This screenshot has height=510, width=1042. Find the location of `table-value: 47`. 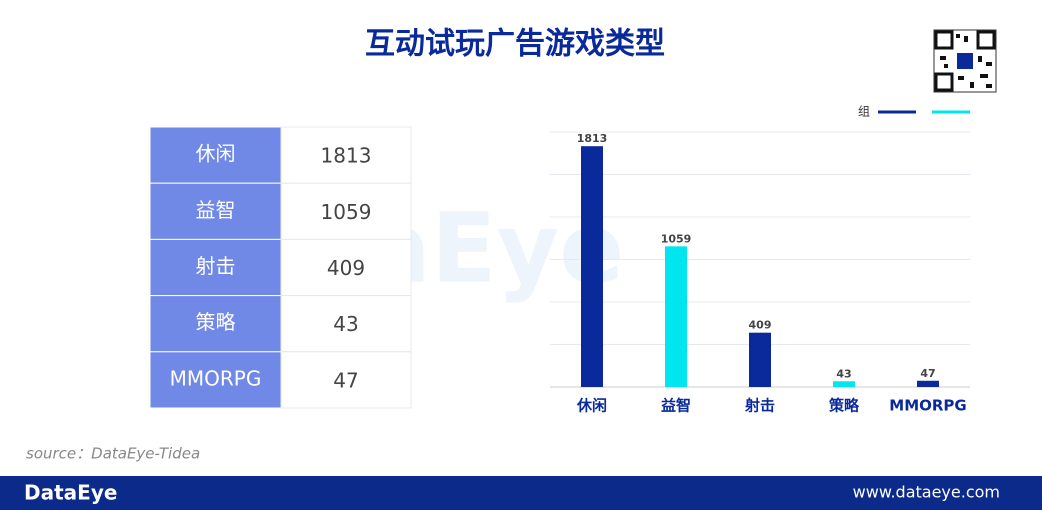

table-value: 47 is located at coordinates (345, 380).